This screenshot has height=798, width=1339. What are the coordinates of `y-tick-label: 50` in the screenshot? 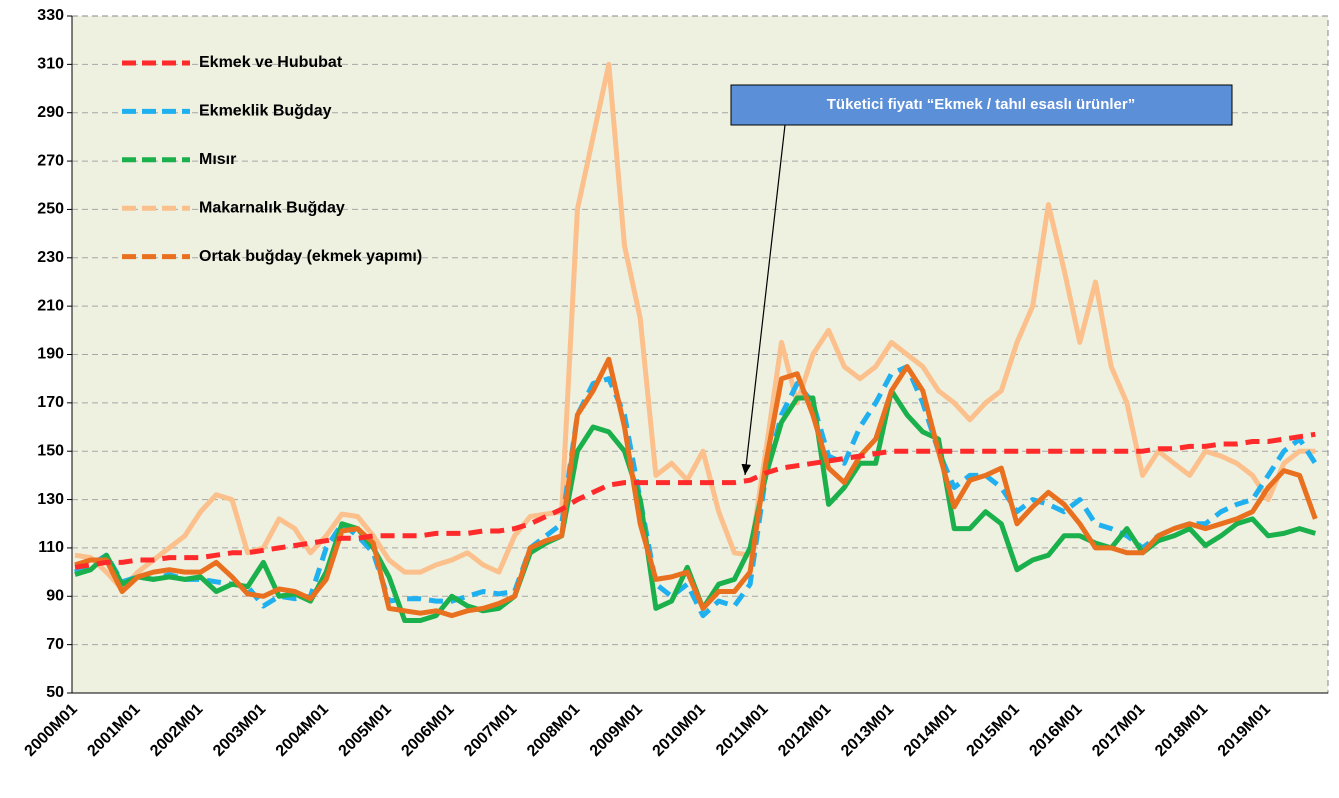 It's located at (55, 692).